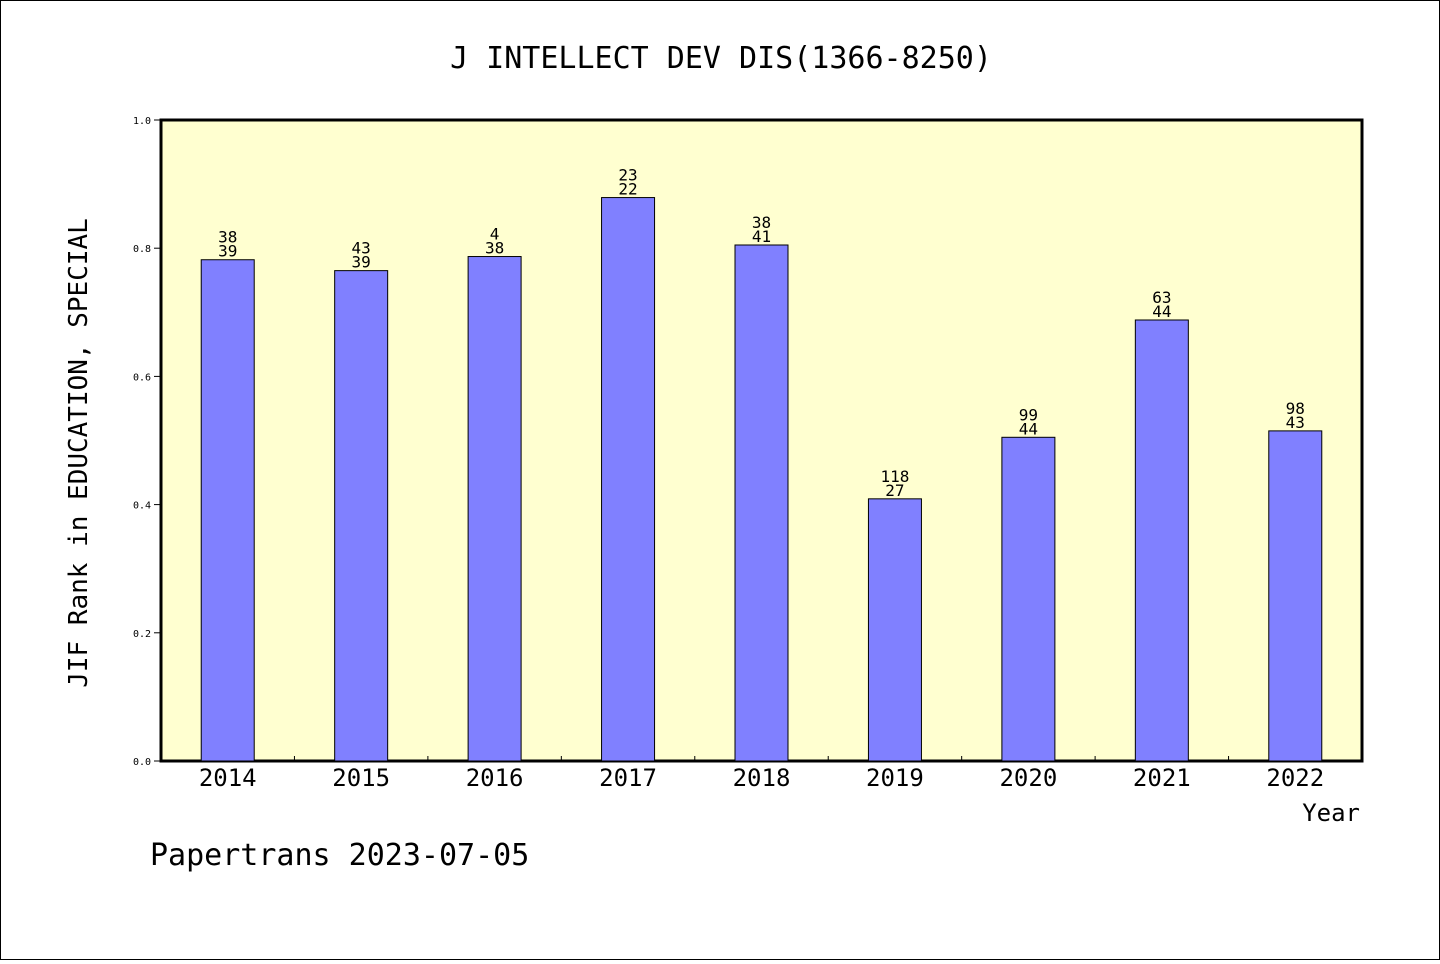 This screenshot has width=1440, height=964. I want to click on bar-2021, so click(1161, 540).